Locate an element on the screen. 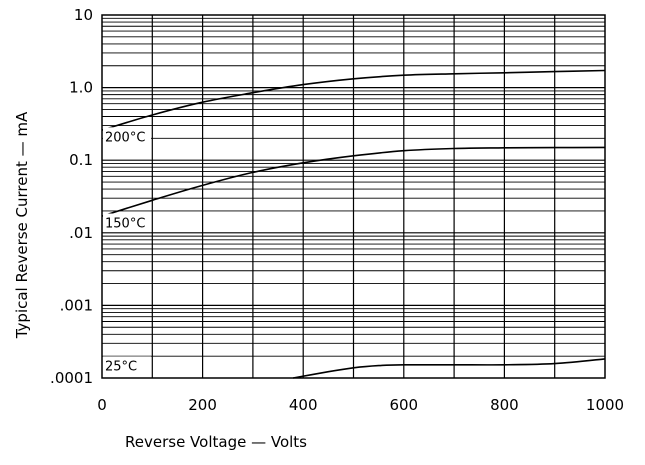 Image resolution: width=645 pixels, height=465 pixels. y-tick-label: .0001 is located at coordinates (71, 378).